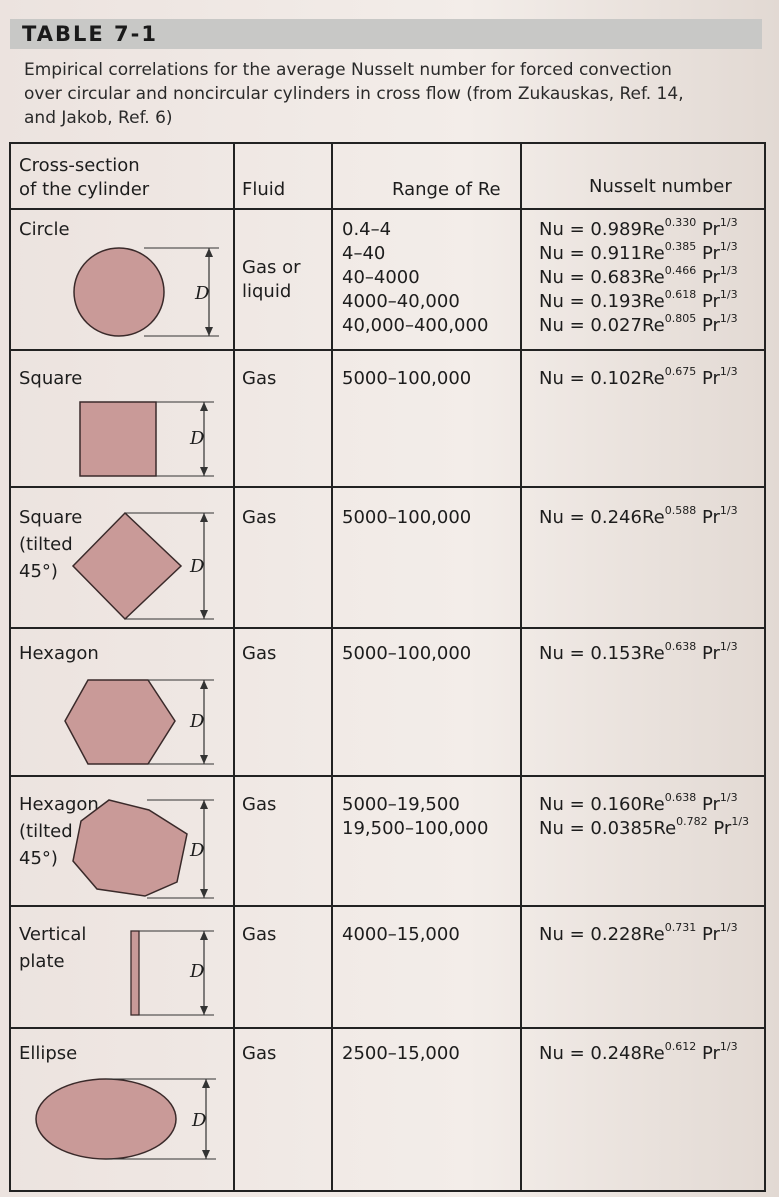 The width and height of the screenshot is (779, 1197). What do you see at coordinates (42, 961) in the screenshot?
I see `cross-section-name: plate` at bounding box center [42, 961].